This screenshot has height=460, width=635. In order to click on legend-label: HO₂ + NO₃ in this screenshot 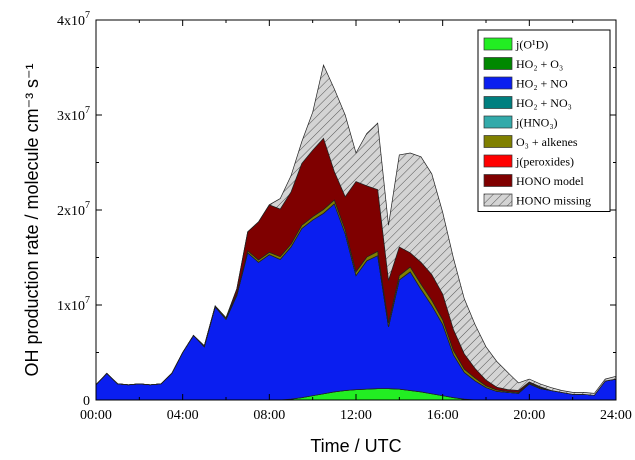, I will do `click(544, 103)`.